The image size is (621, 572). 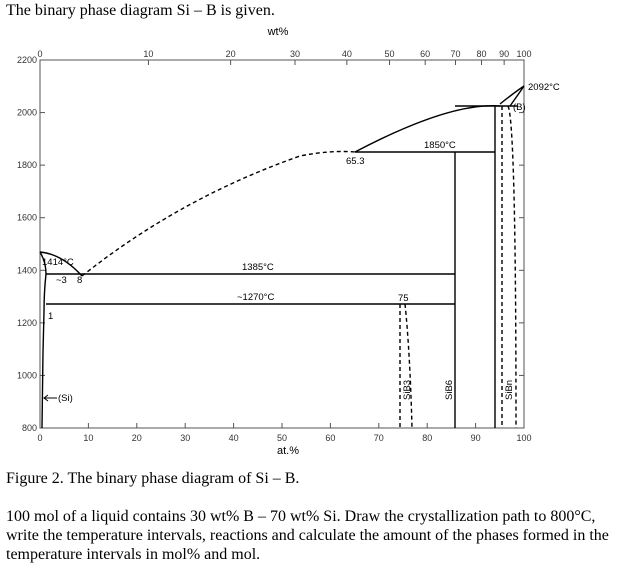 What do you see at coordinates (519, 107) in the screenshot?
I see `b-phase-label: (B)` at bounding box center [519, 107].